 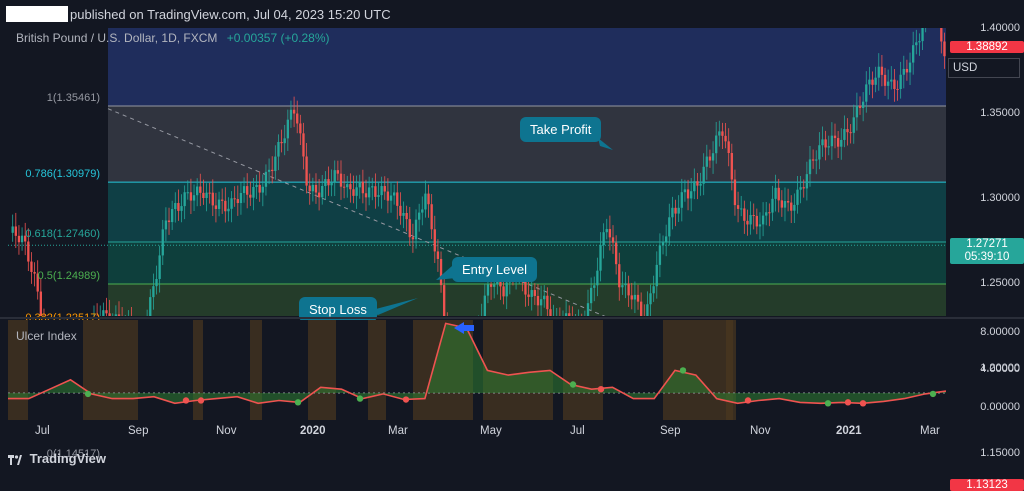 I want to click on fib-label: 1(1.35461), so click(x=73, y=97).